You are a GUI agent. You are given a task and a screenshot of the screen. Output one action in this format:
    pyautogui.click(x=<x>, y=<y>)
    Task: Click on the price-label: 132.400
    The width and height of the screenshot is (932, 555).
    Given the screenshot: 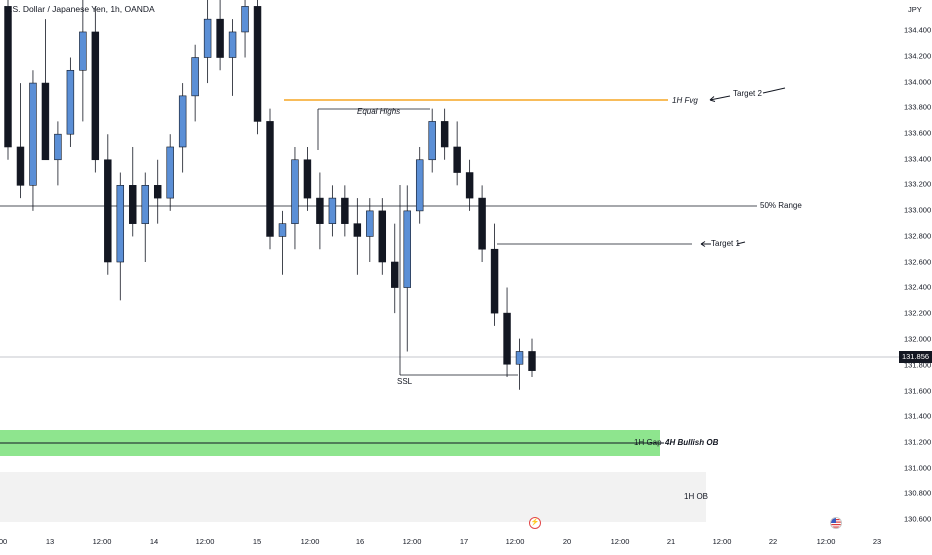 What is the action you would take?
    pyautogui.click(x=918, y=287)
    